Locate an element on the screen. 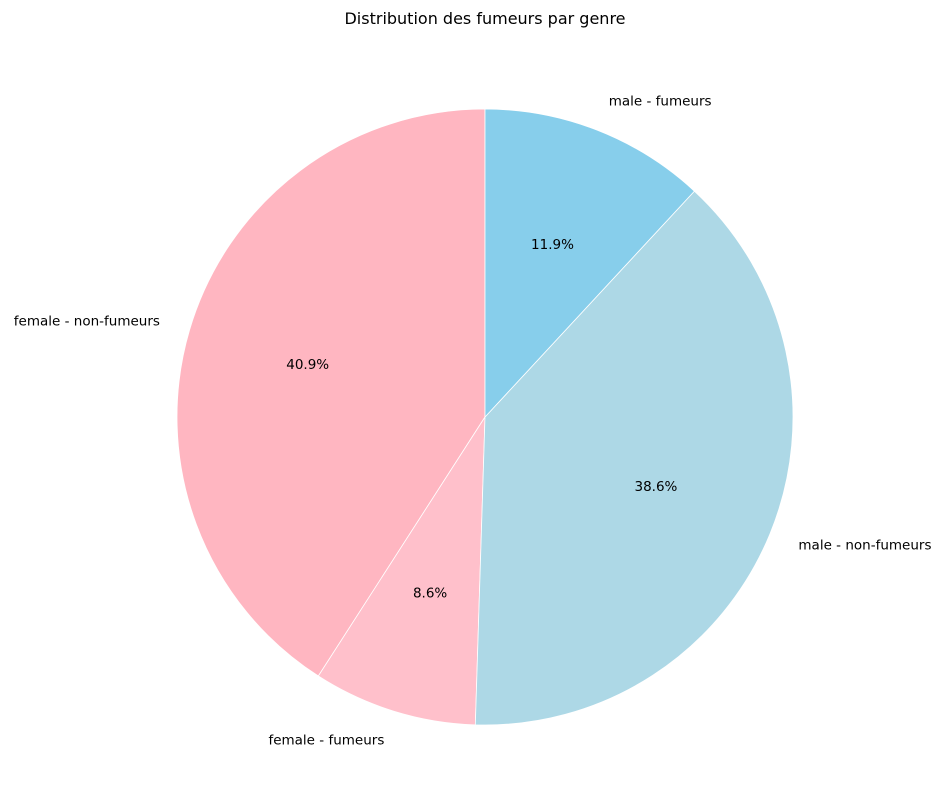 Image resolution: width=944 pixels, height=812 pixels. slice-percent-male-fumeurs: 11.9% is located at coordinates (552, 245).